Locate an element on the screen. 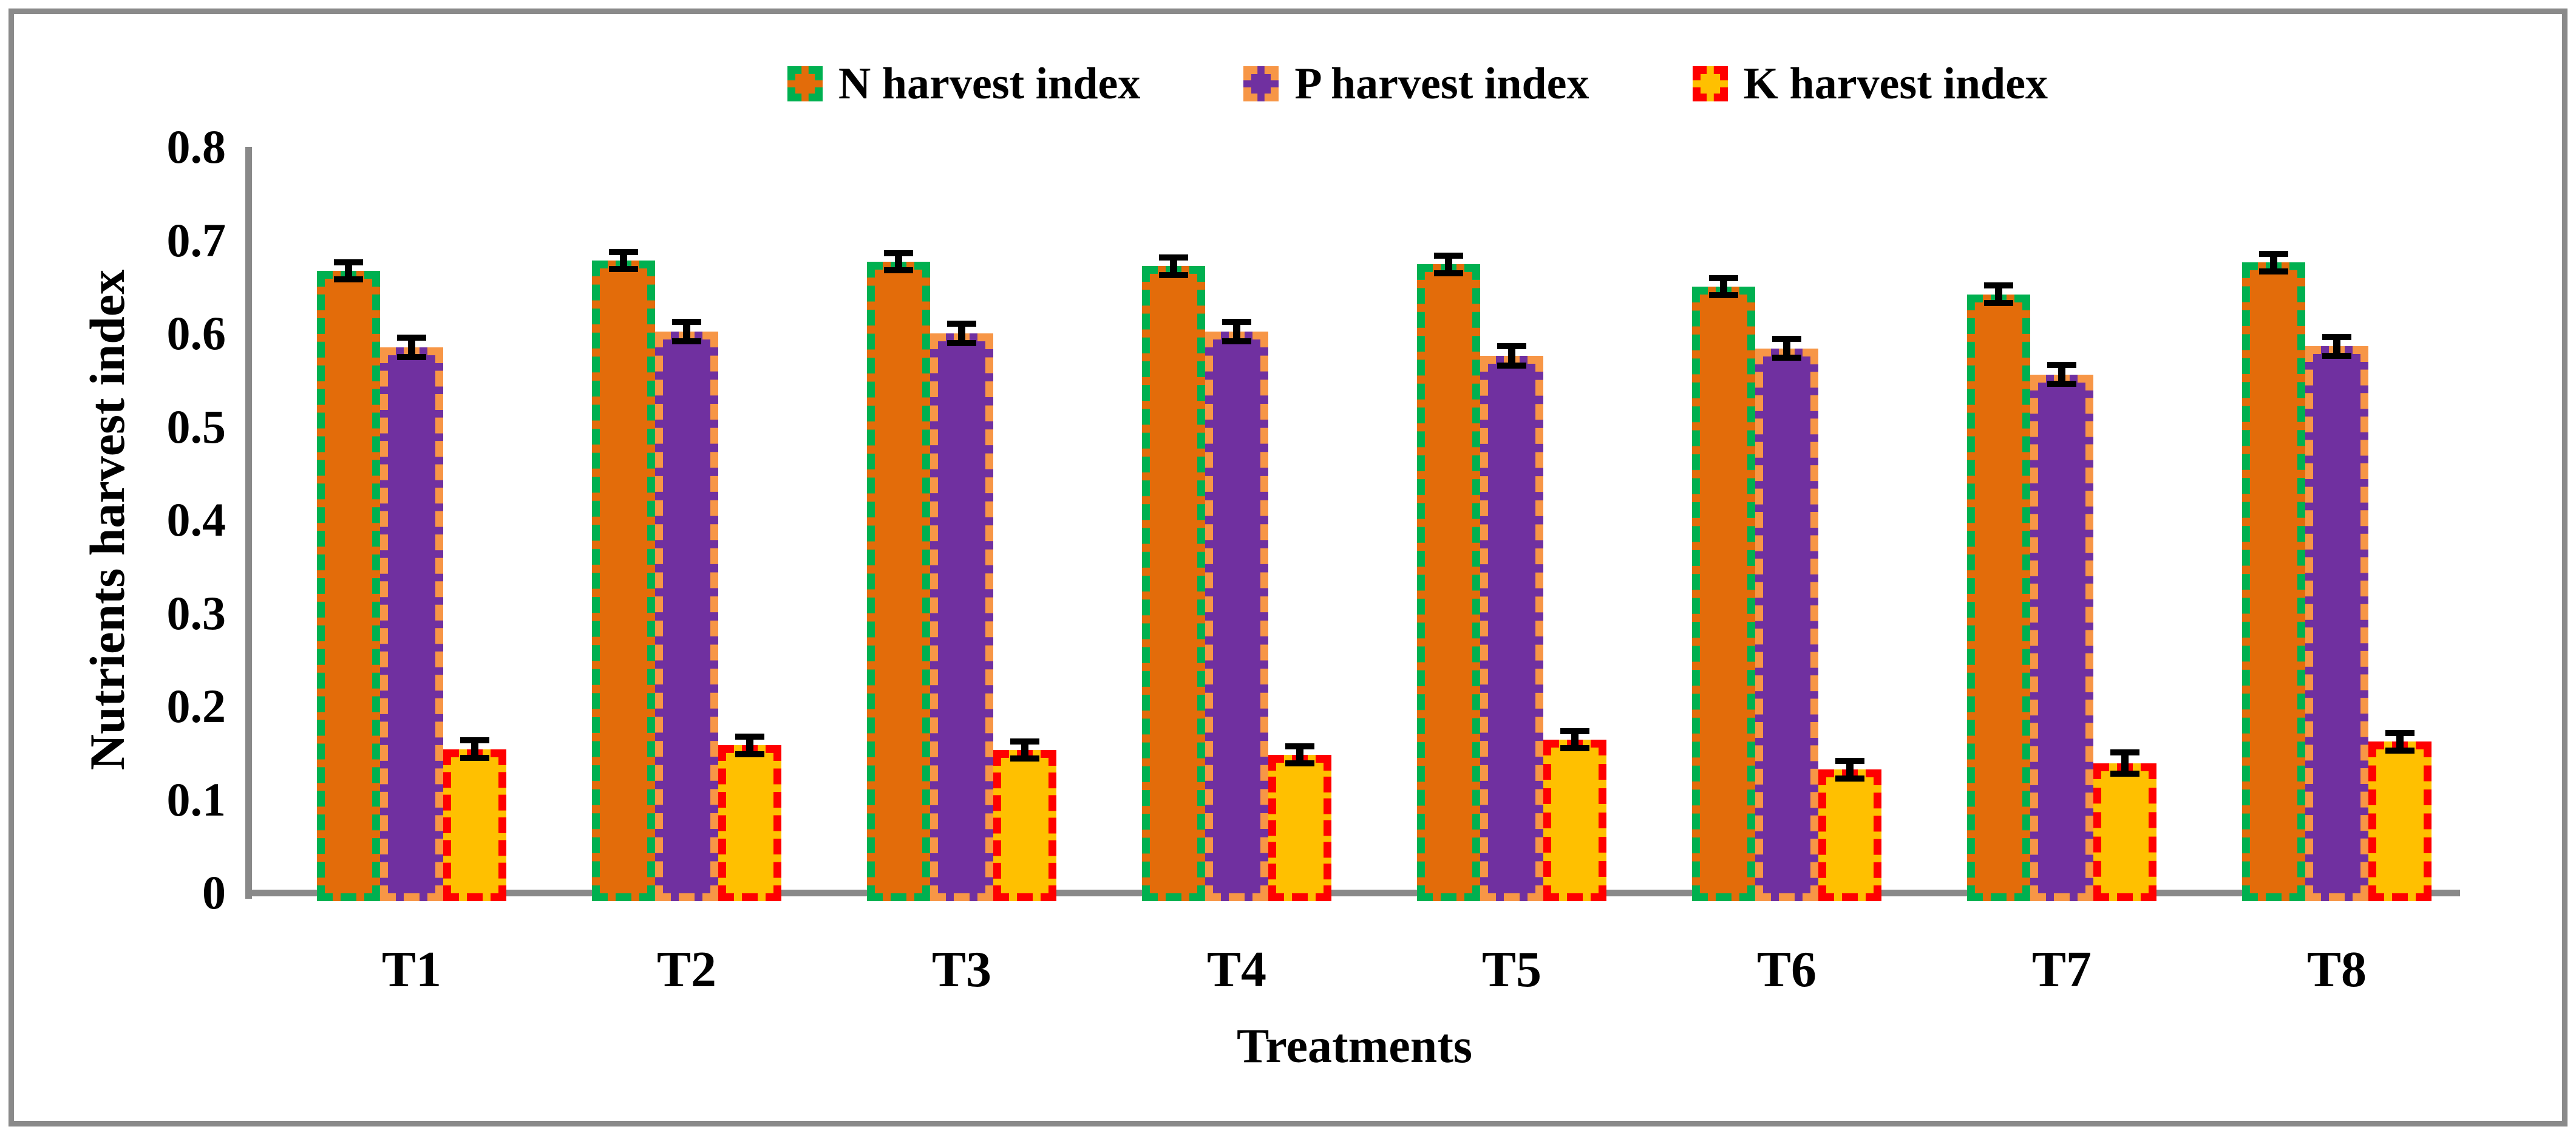 The width and height of the screenshot is (2576, 1135). y-tick-label: 0.4 is located at coordinates (196, 519).